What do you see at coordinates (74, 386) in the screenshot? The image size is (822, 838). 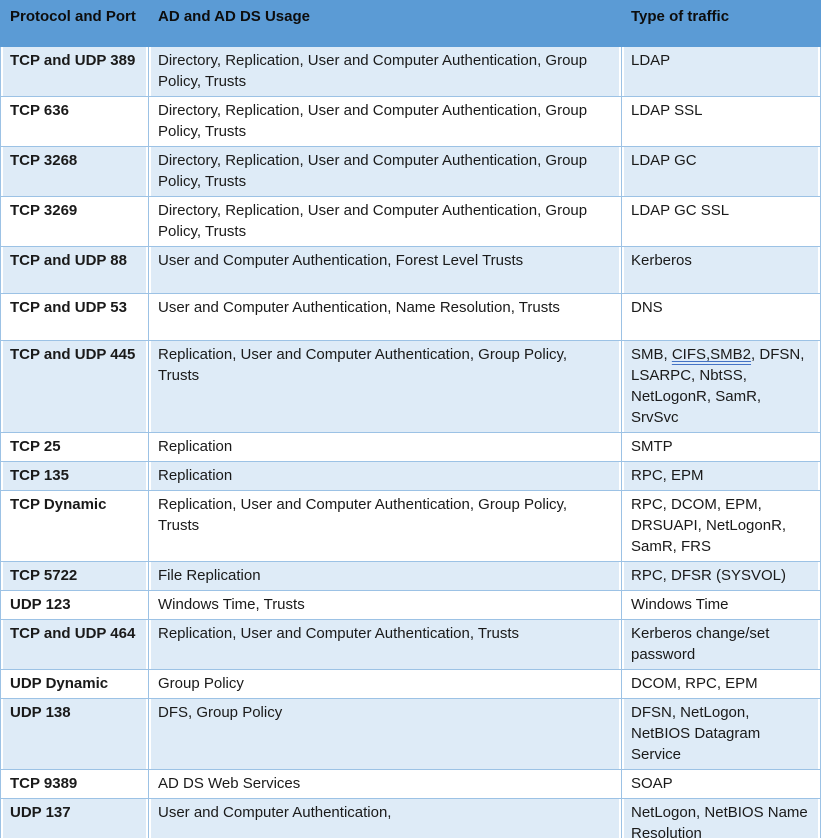 I see `cell-port: TCP and UDP 445` at bounding box center [74, 386].